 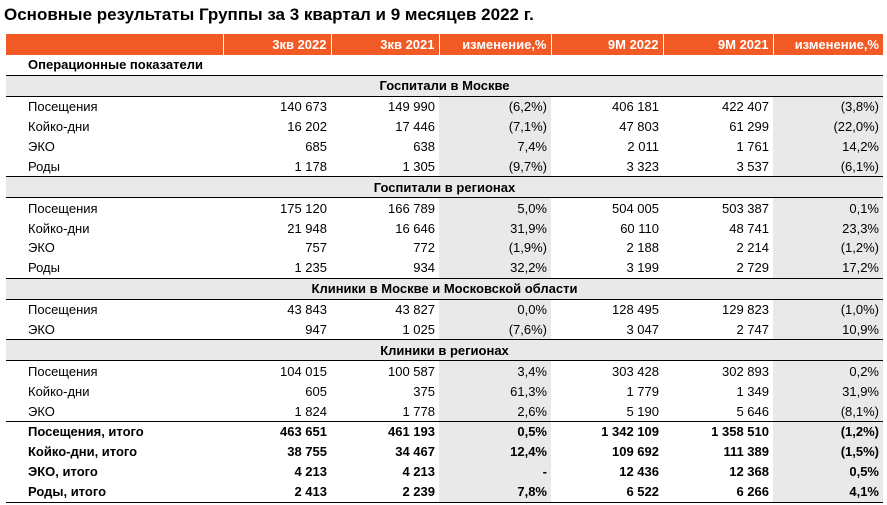 What do you see at coordinates (303, 208) in the screenshot?
I see `q3-2022-value: 175 120` at bounding box center [303, 208].